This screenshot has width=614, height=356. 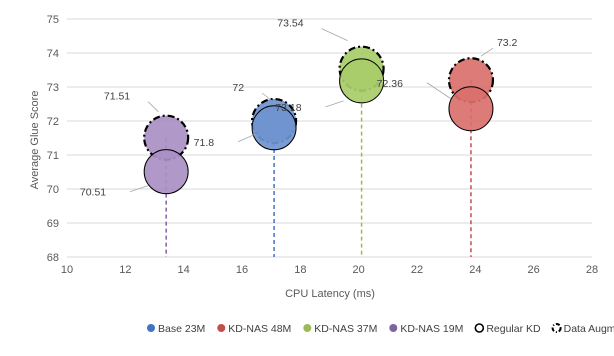 I want to click on legend-item: Data Augmentation, so click(x=582, y=329).